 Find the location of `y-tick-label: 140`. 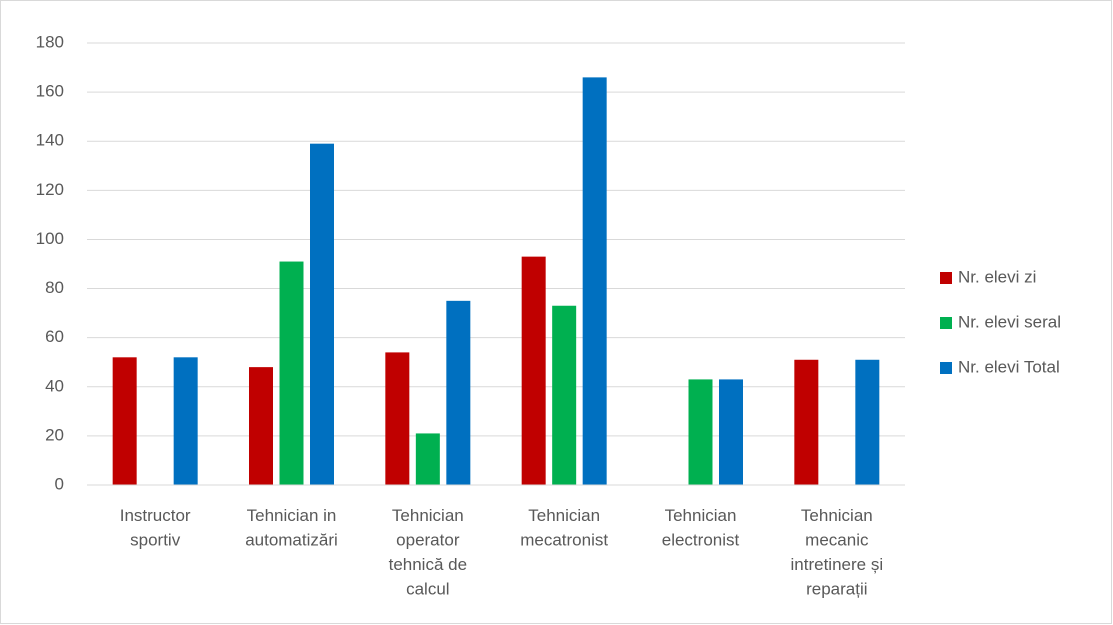

y-tick-label: 140 is located at coordinates (50, 140).